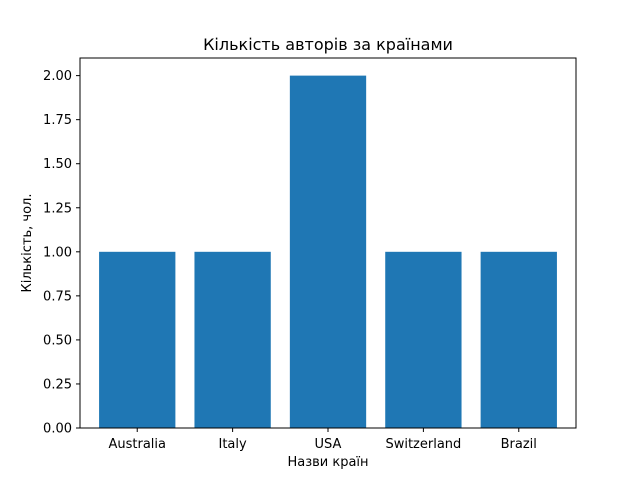 The image size is (640, 480). What do you see at coordinates (57, 252) in the screenshot?
I see `y-tick-label: 1.00` at bounding box center [57, 252].